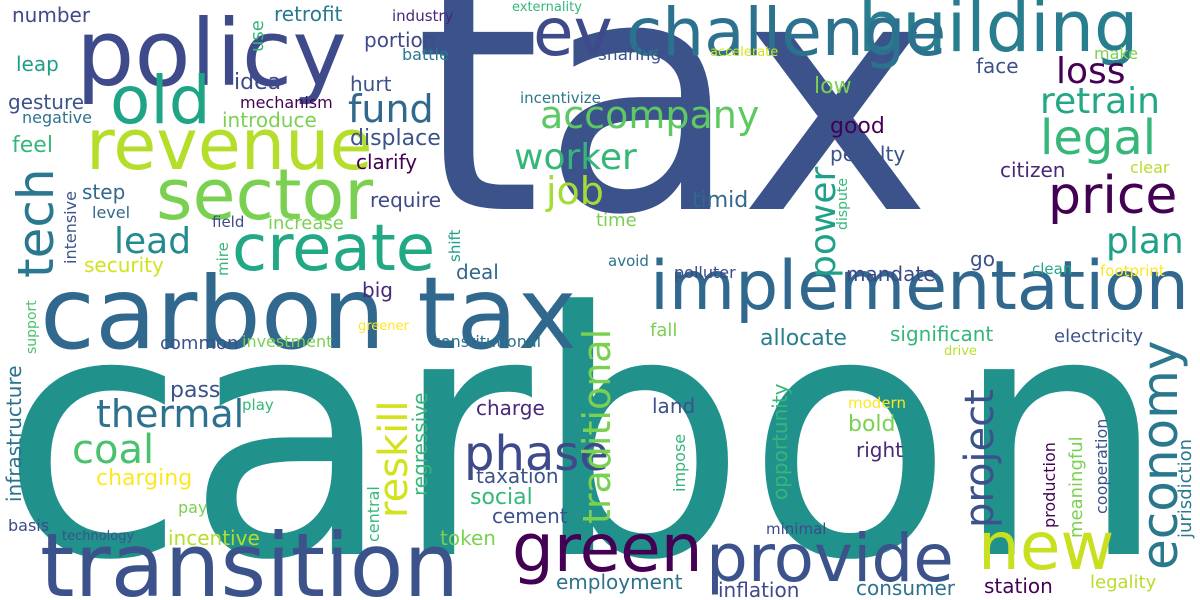 The image size is (1200, 600). Describe the element at coordinates (619, 582) in the screenshot. I see `word-employment: employment` at that location.